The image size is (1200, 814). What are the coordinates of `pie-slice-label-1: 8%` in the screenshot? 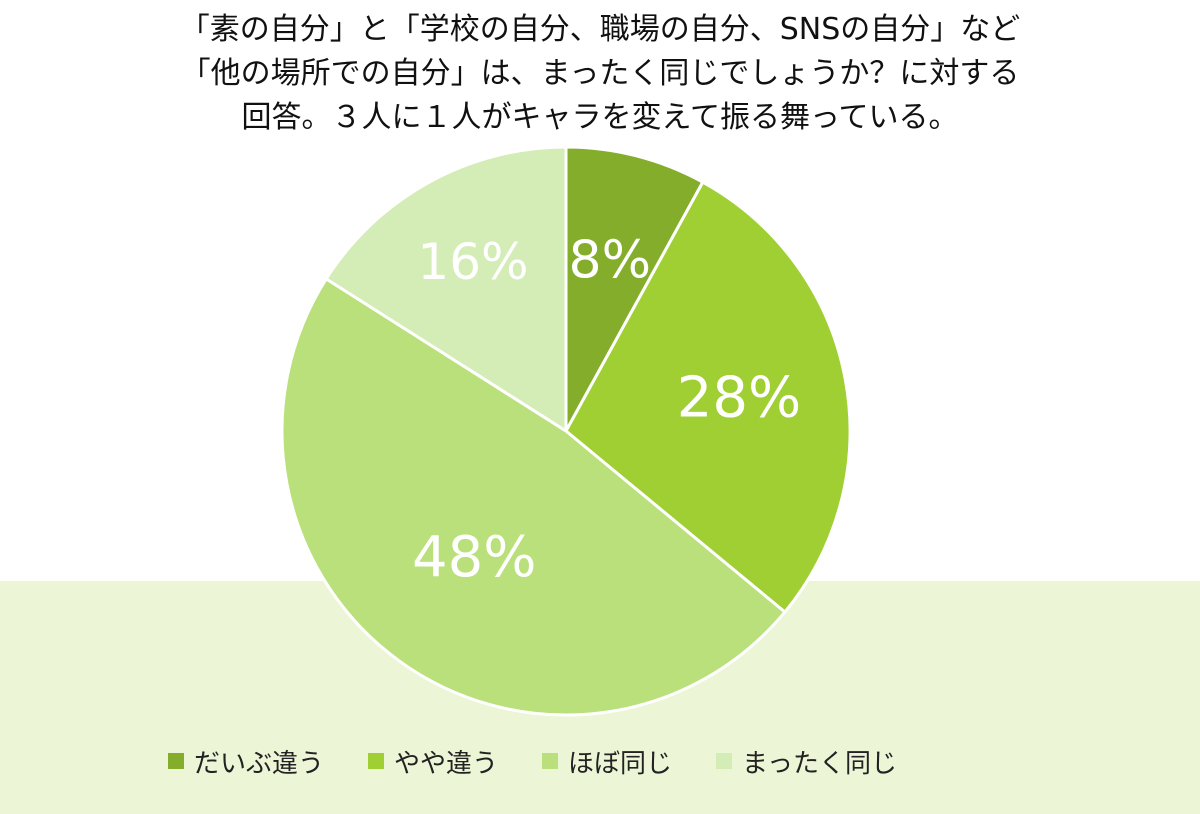 It's located at (610, 261).